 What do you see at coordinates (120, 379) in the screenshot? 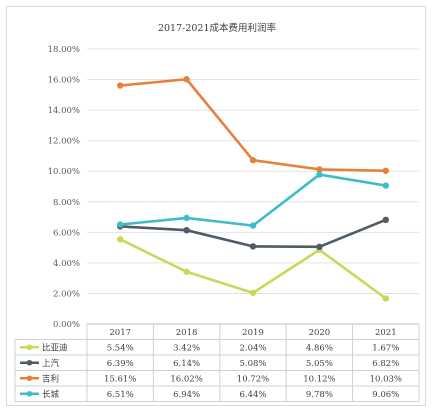
I see `data-label: 15.61%` at bounding box center [120, 379].